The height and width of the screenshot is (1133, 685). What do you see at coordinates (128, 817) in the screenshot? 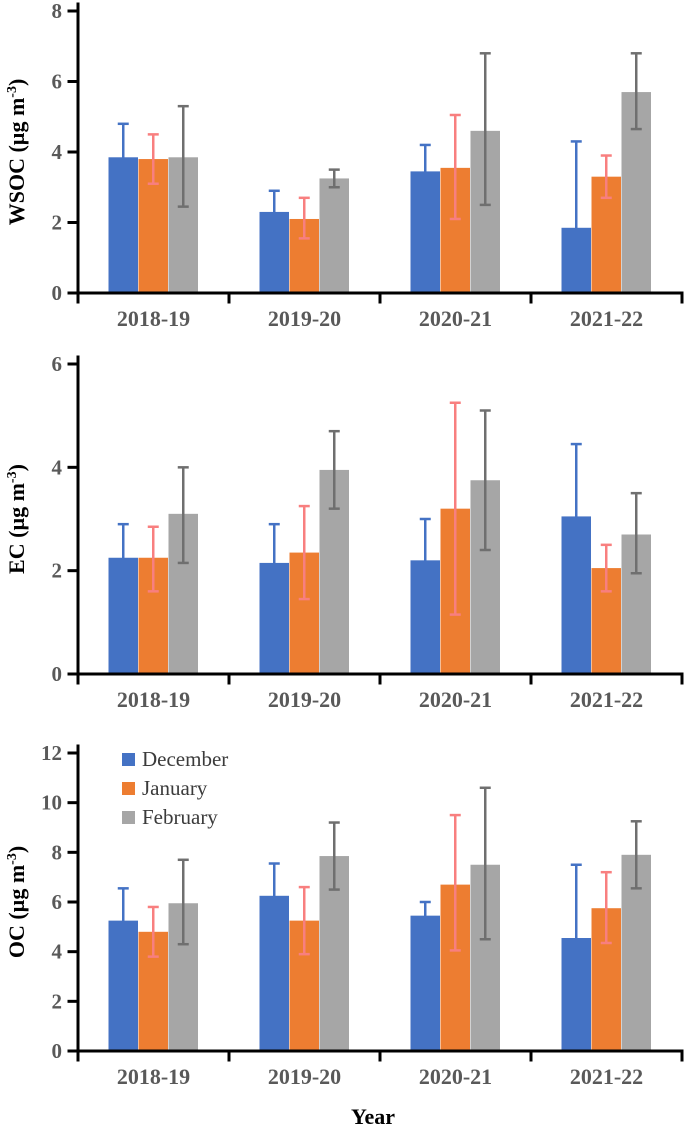
I see `legend-swatch-february` at bounding box center [128, 817].